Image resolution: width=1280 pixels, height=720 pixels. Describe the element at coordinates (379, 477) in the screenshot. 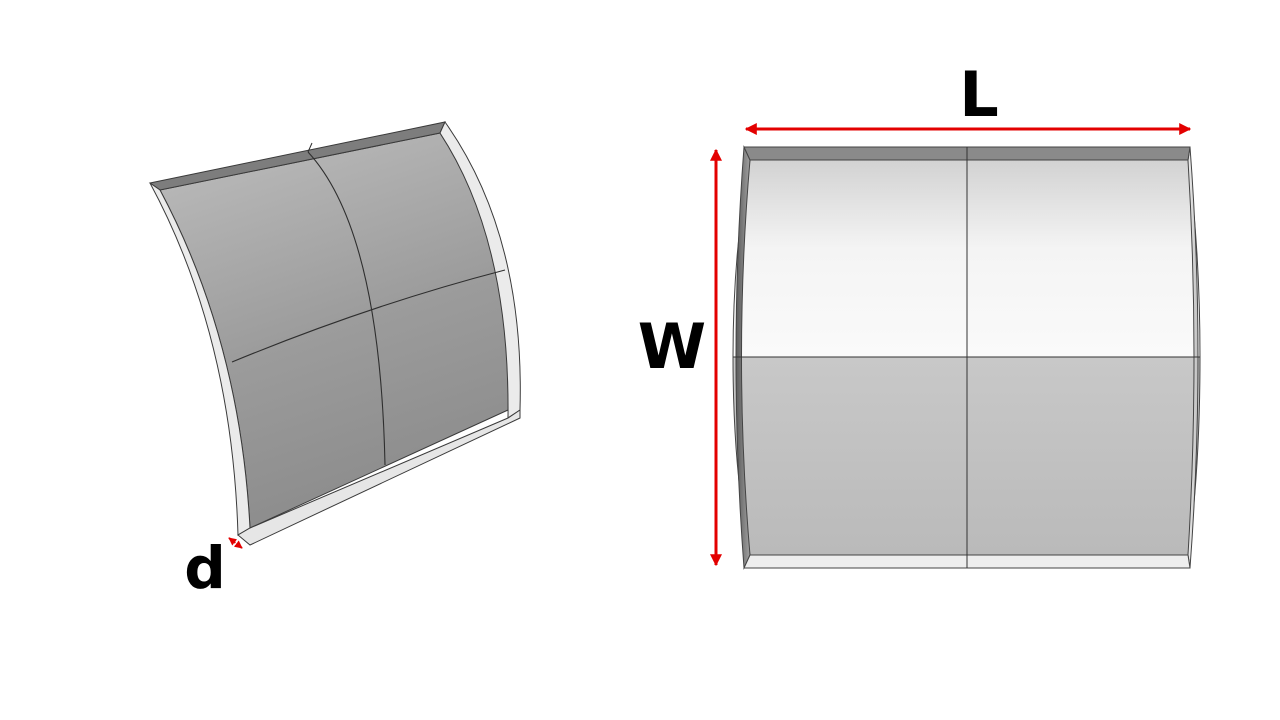

I see `isometric-bottom-edge` at that location.